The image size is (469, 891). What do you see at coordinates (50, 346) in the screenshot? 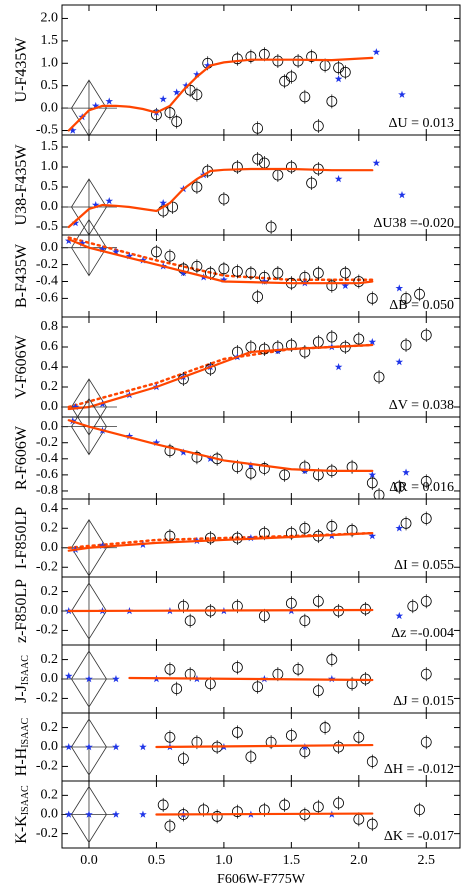
I see `y-tick-label: 0.6` at bounding box center [50, 346].